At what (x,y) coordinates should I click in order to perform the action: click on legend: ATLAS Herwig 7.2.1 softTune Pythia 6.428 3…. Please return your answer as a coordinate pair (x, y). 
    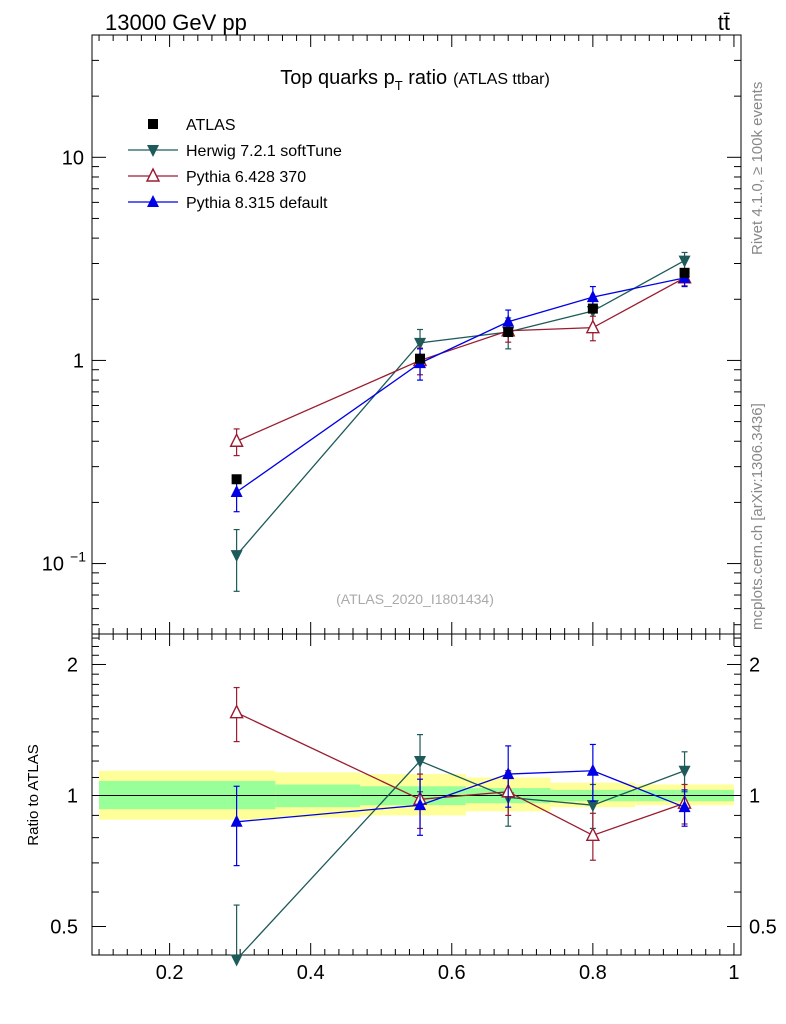
    Looking at the image, I should click on (235, 164).